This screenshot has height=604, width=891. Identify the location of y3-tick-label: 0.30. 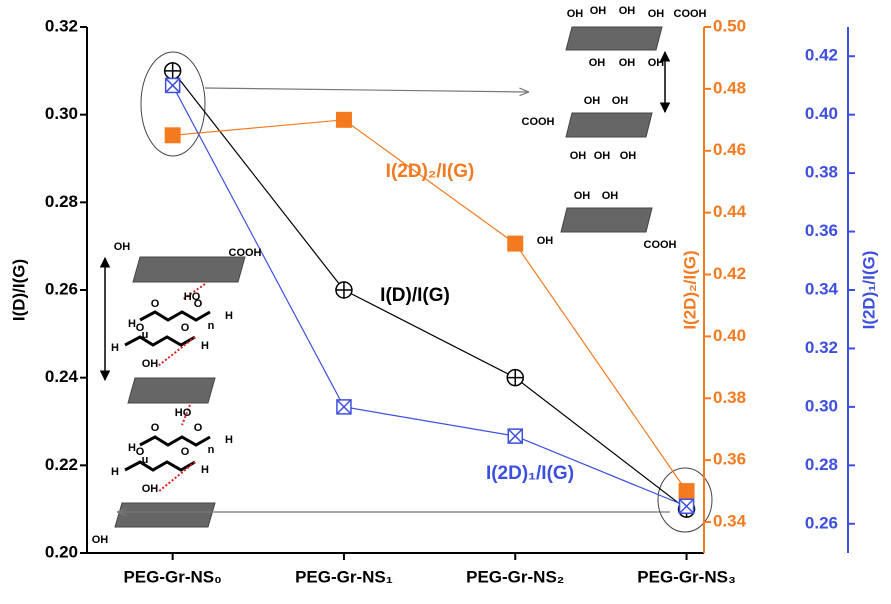
(821, 405).